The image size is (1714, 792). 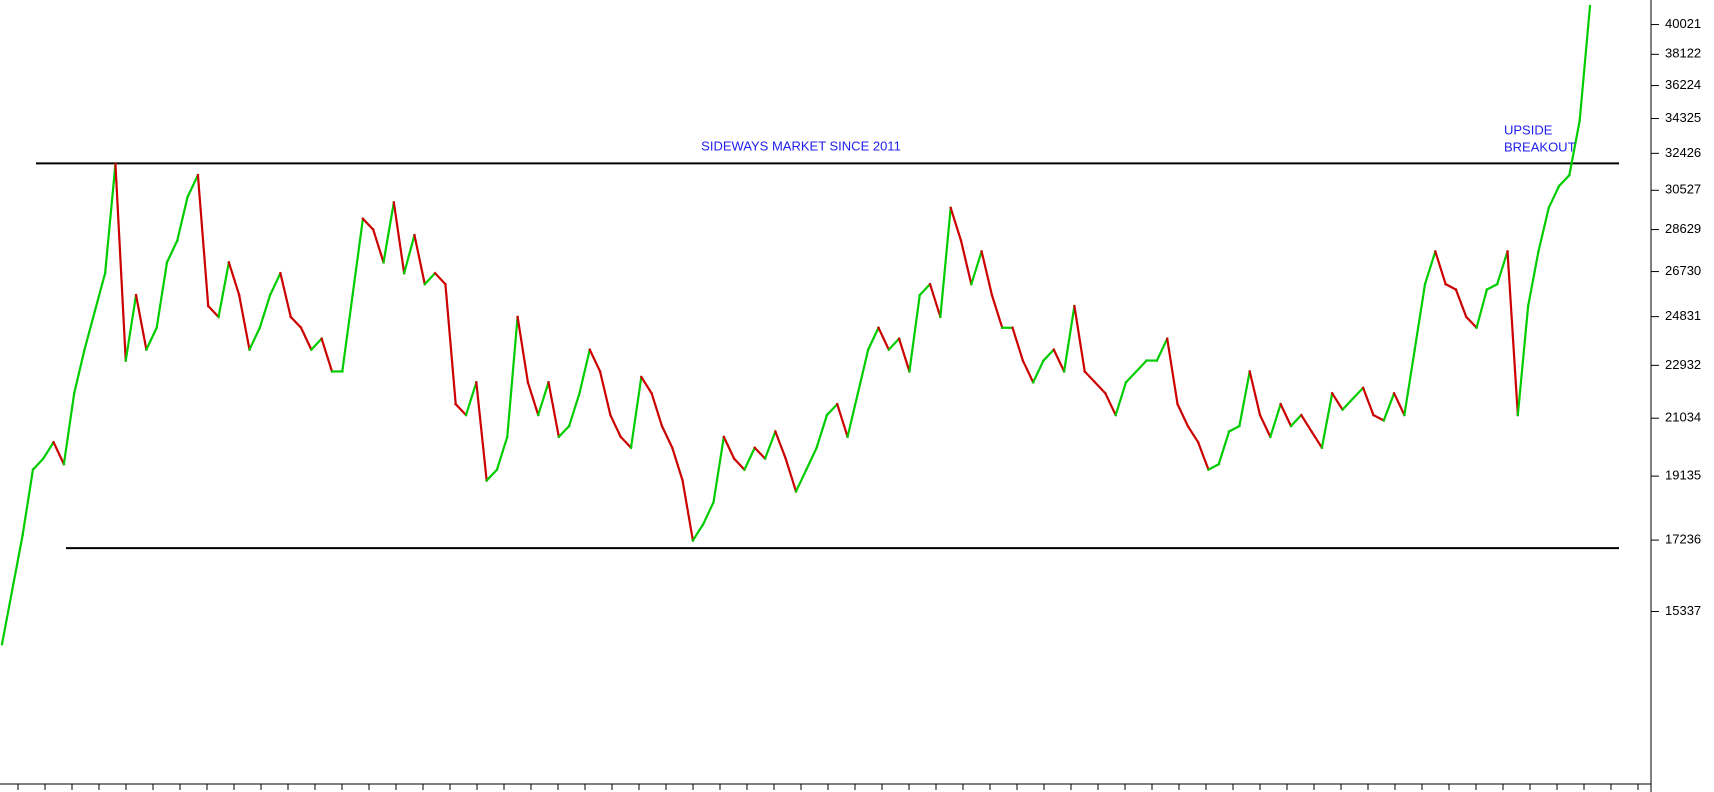 What do you see at coordinates (1540, 146) in the screenshot?
I see `annotation: BREAKOUT` at bounding box center [1540, 146].